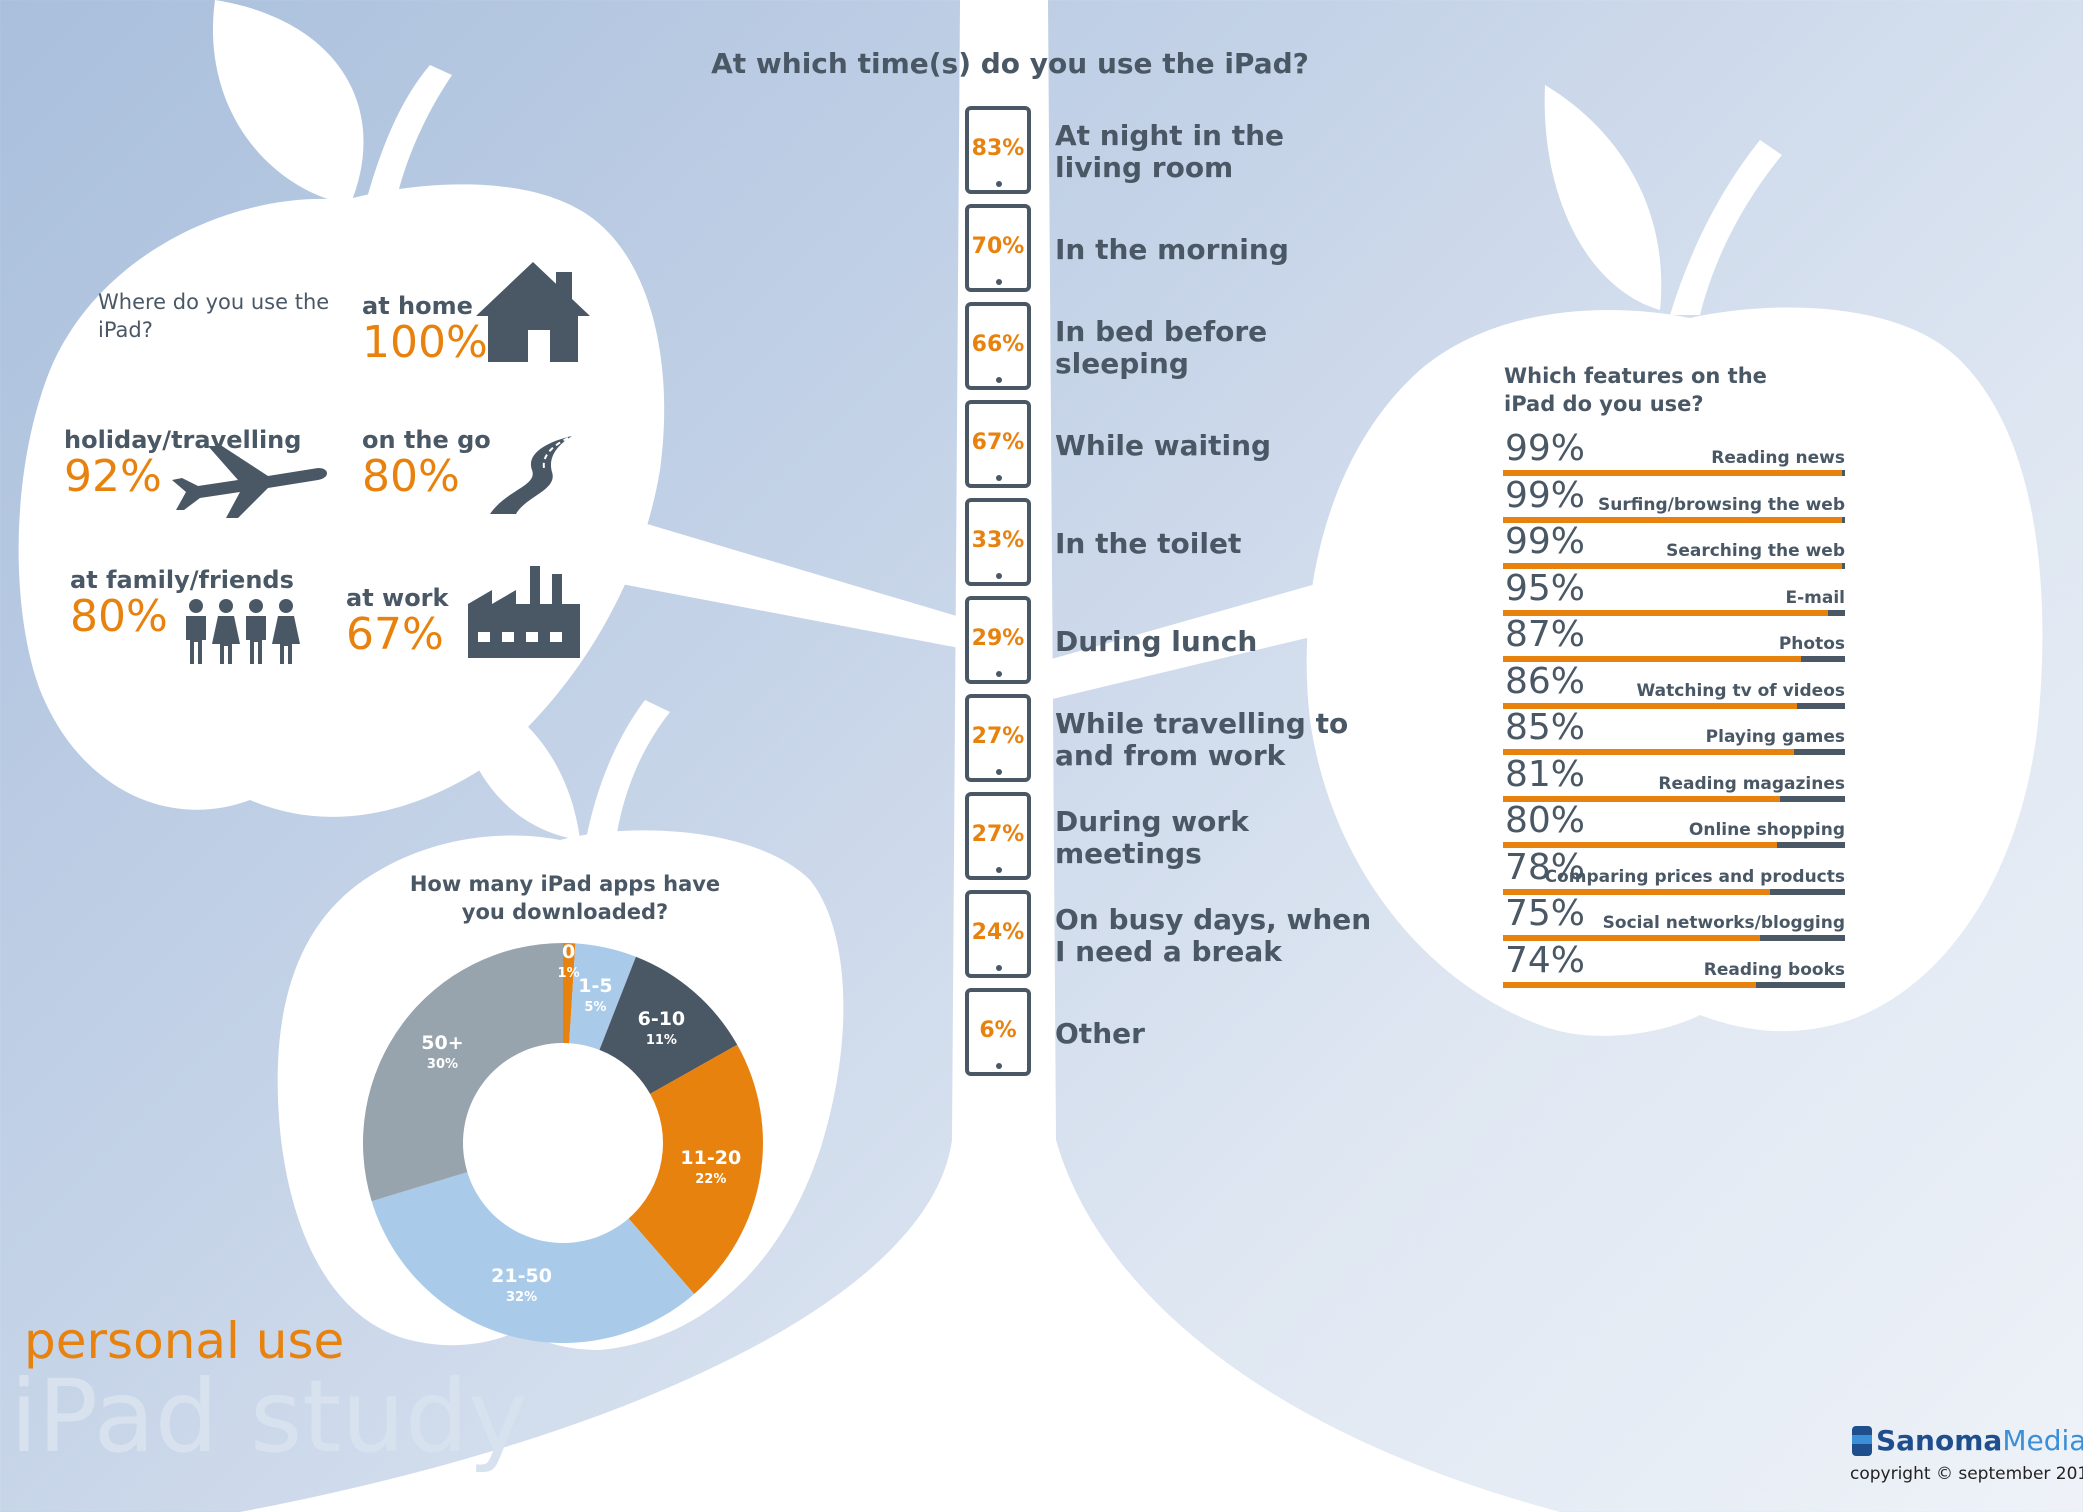 This screenshot has height=1512, width=2083. I want to click on place-home: at home 100%, so click(425, 329).